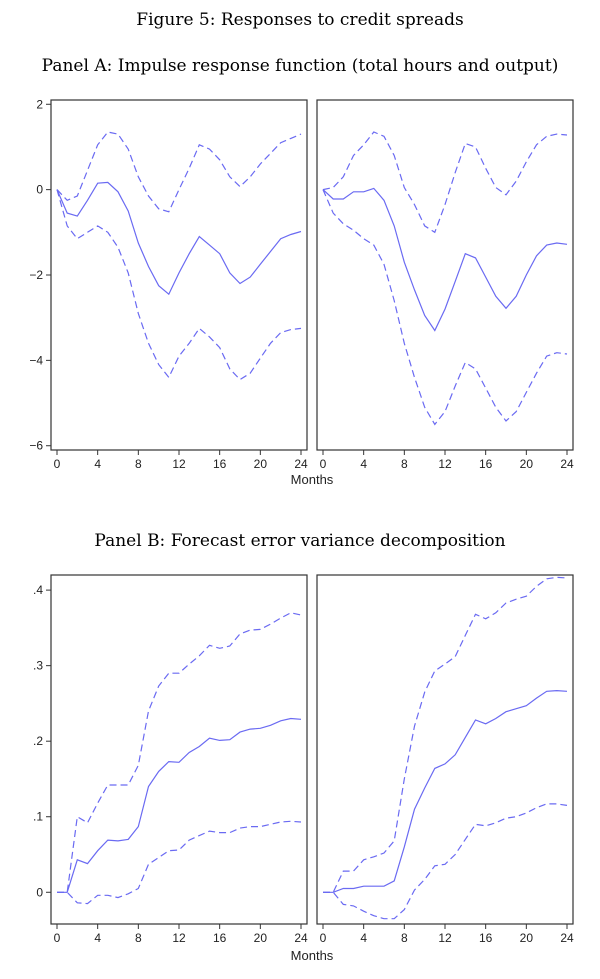 The width and height of the screenshot is (600, 979). What do you see at coordinates (300, 20) in the screenshot?
I see `figure-title: Figure 5: Responses to credit spreads` at bounding box center [300, 20].